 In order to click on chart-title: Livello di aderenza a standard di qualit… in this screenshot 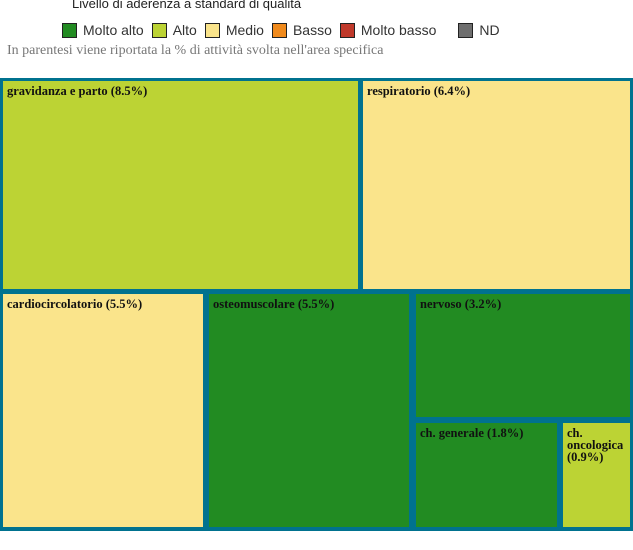, I will do `click(187, 5)`.